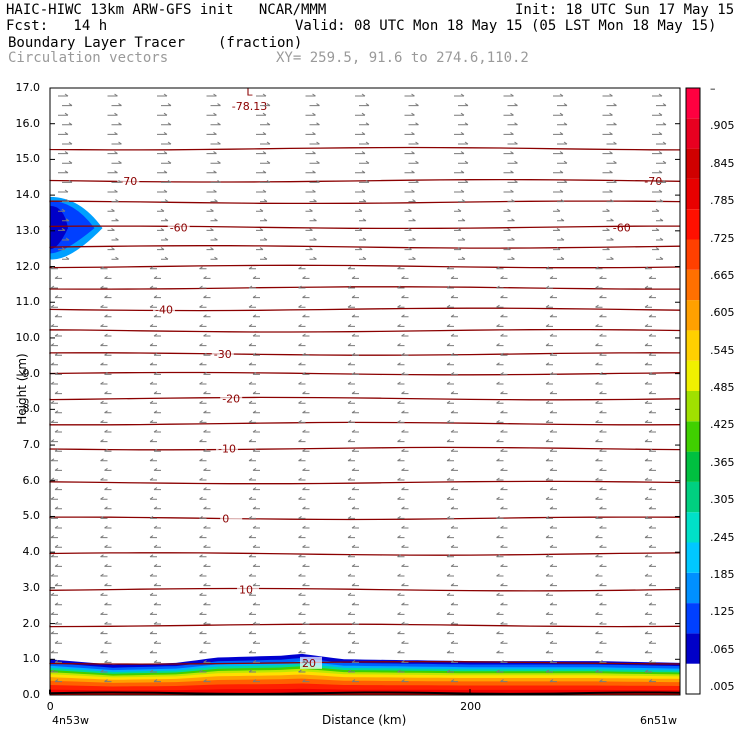 This screenshot has width=740, height=740. I want to click on low-annotation: L, so click(249, 92).